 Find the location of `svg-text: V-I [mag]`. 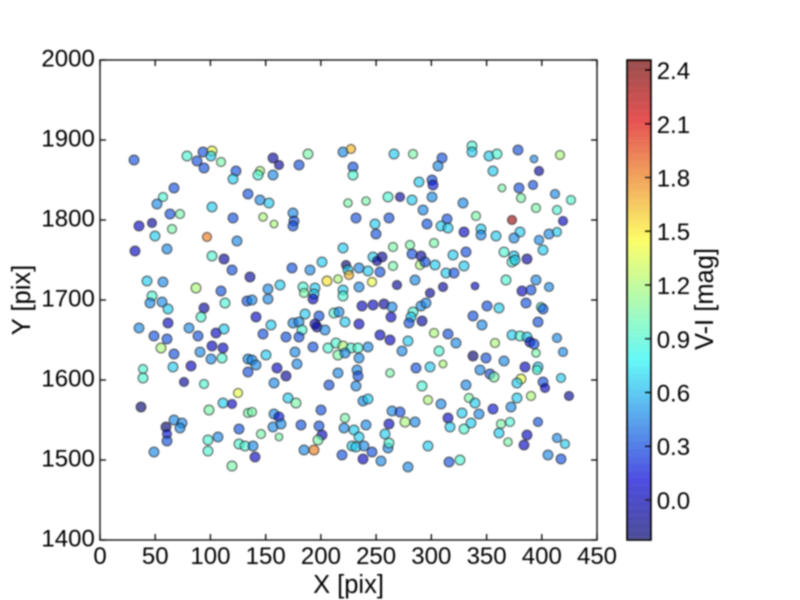

svg-text: V-I [mag] is located at coordinates (705, 299).